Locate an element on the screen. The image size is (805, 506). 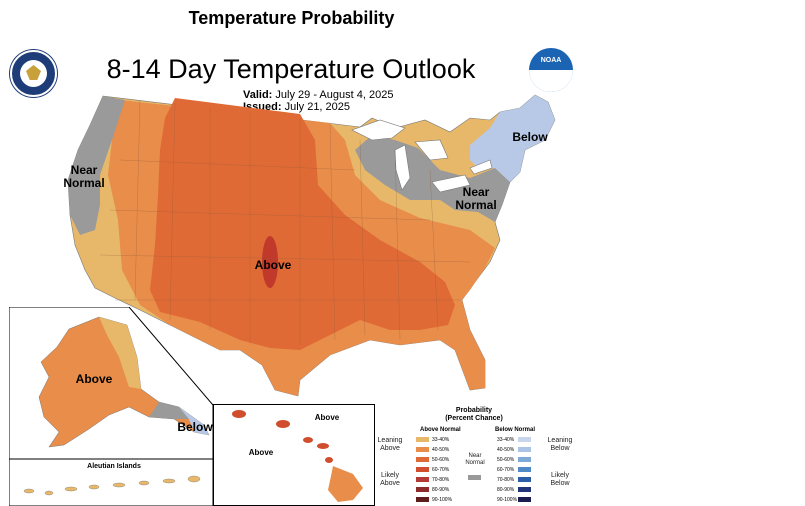
legend-above-bin-label: 70-80% is located at coordinates (441, 480).